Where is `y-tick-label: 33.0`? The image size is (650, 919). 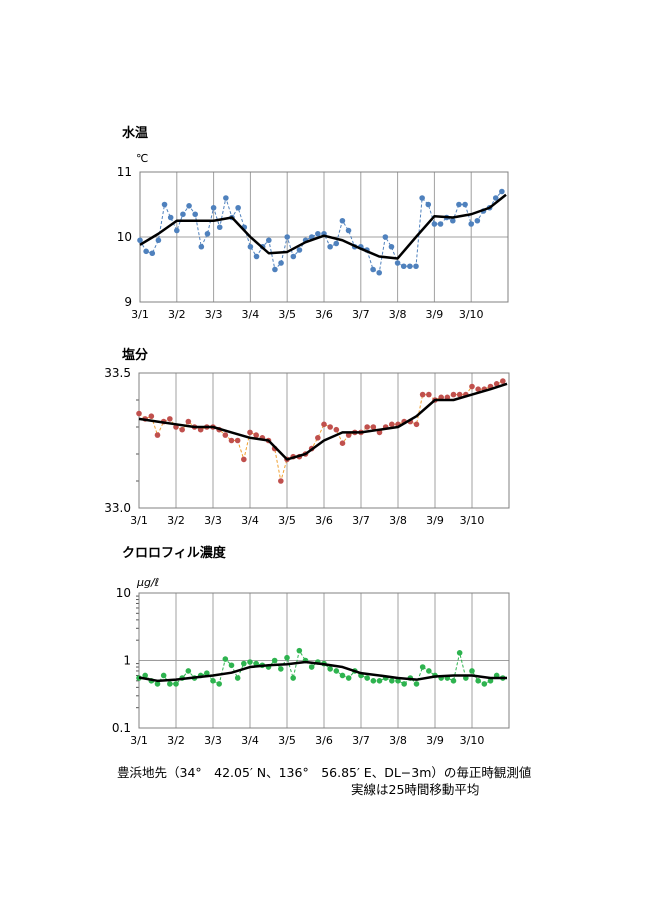 y-tick-label: 33.0 is located at coordinates (117, 508).